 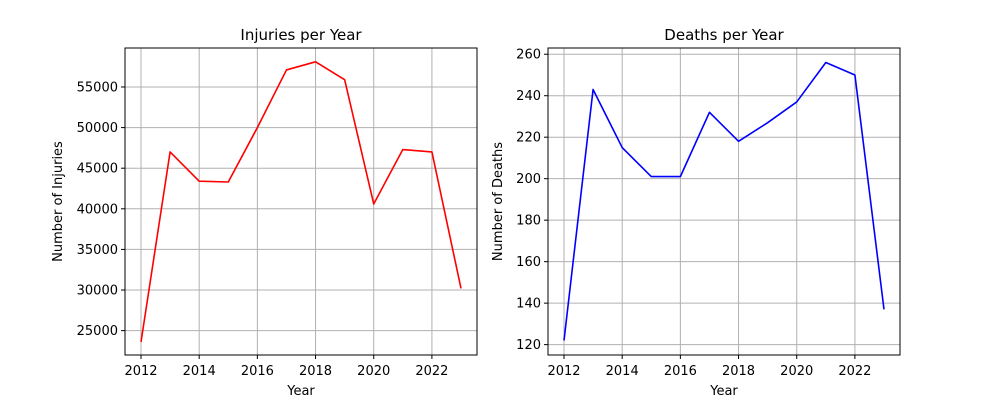 What do you see at coordinates (97, 250) in the screenshot?
I see `y-tick-label: 35000` at bounding box center [97, 250].